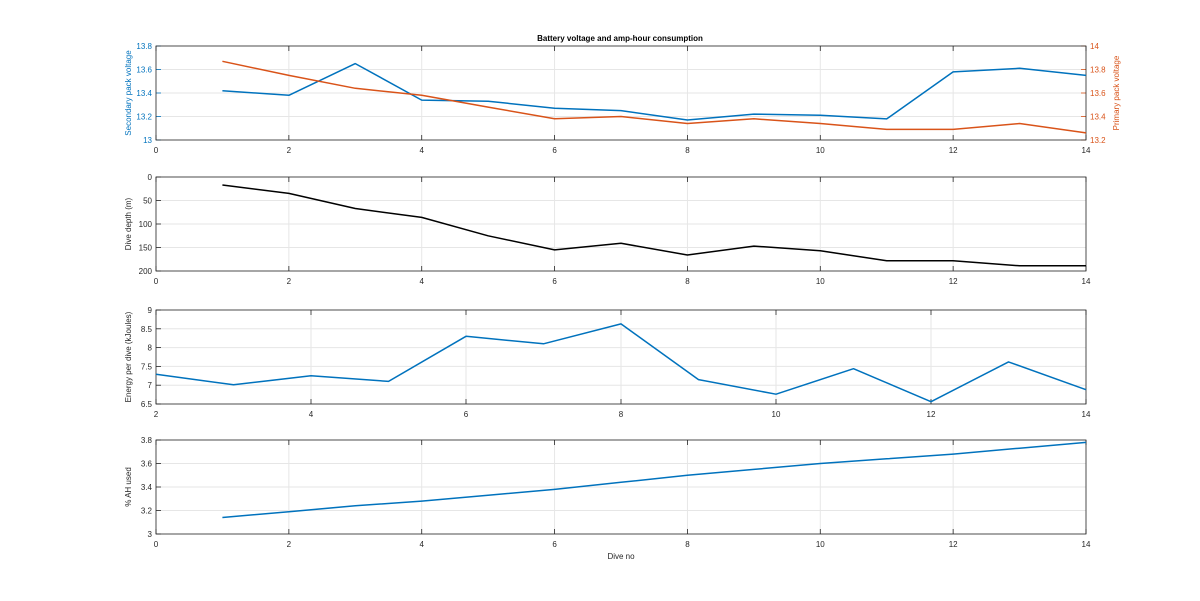  Describe the element at coordinates (147, 366) in the screenshot. I see `y-tick-label: 7.5` at that location.